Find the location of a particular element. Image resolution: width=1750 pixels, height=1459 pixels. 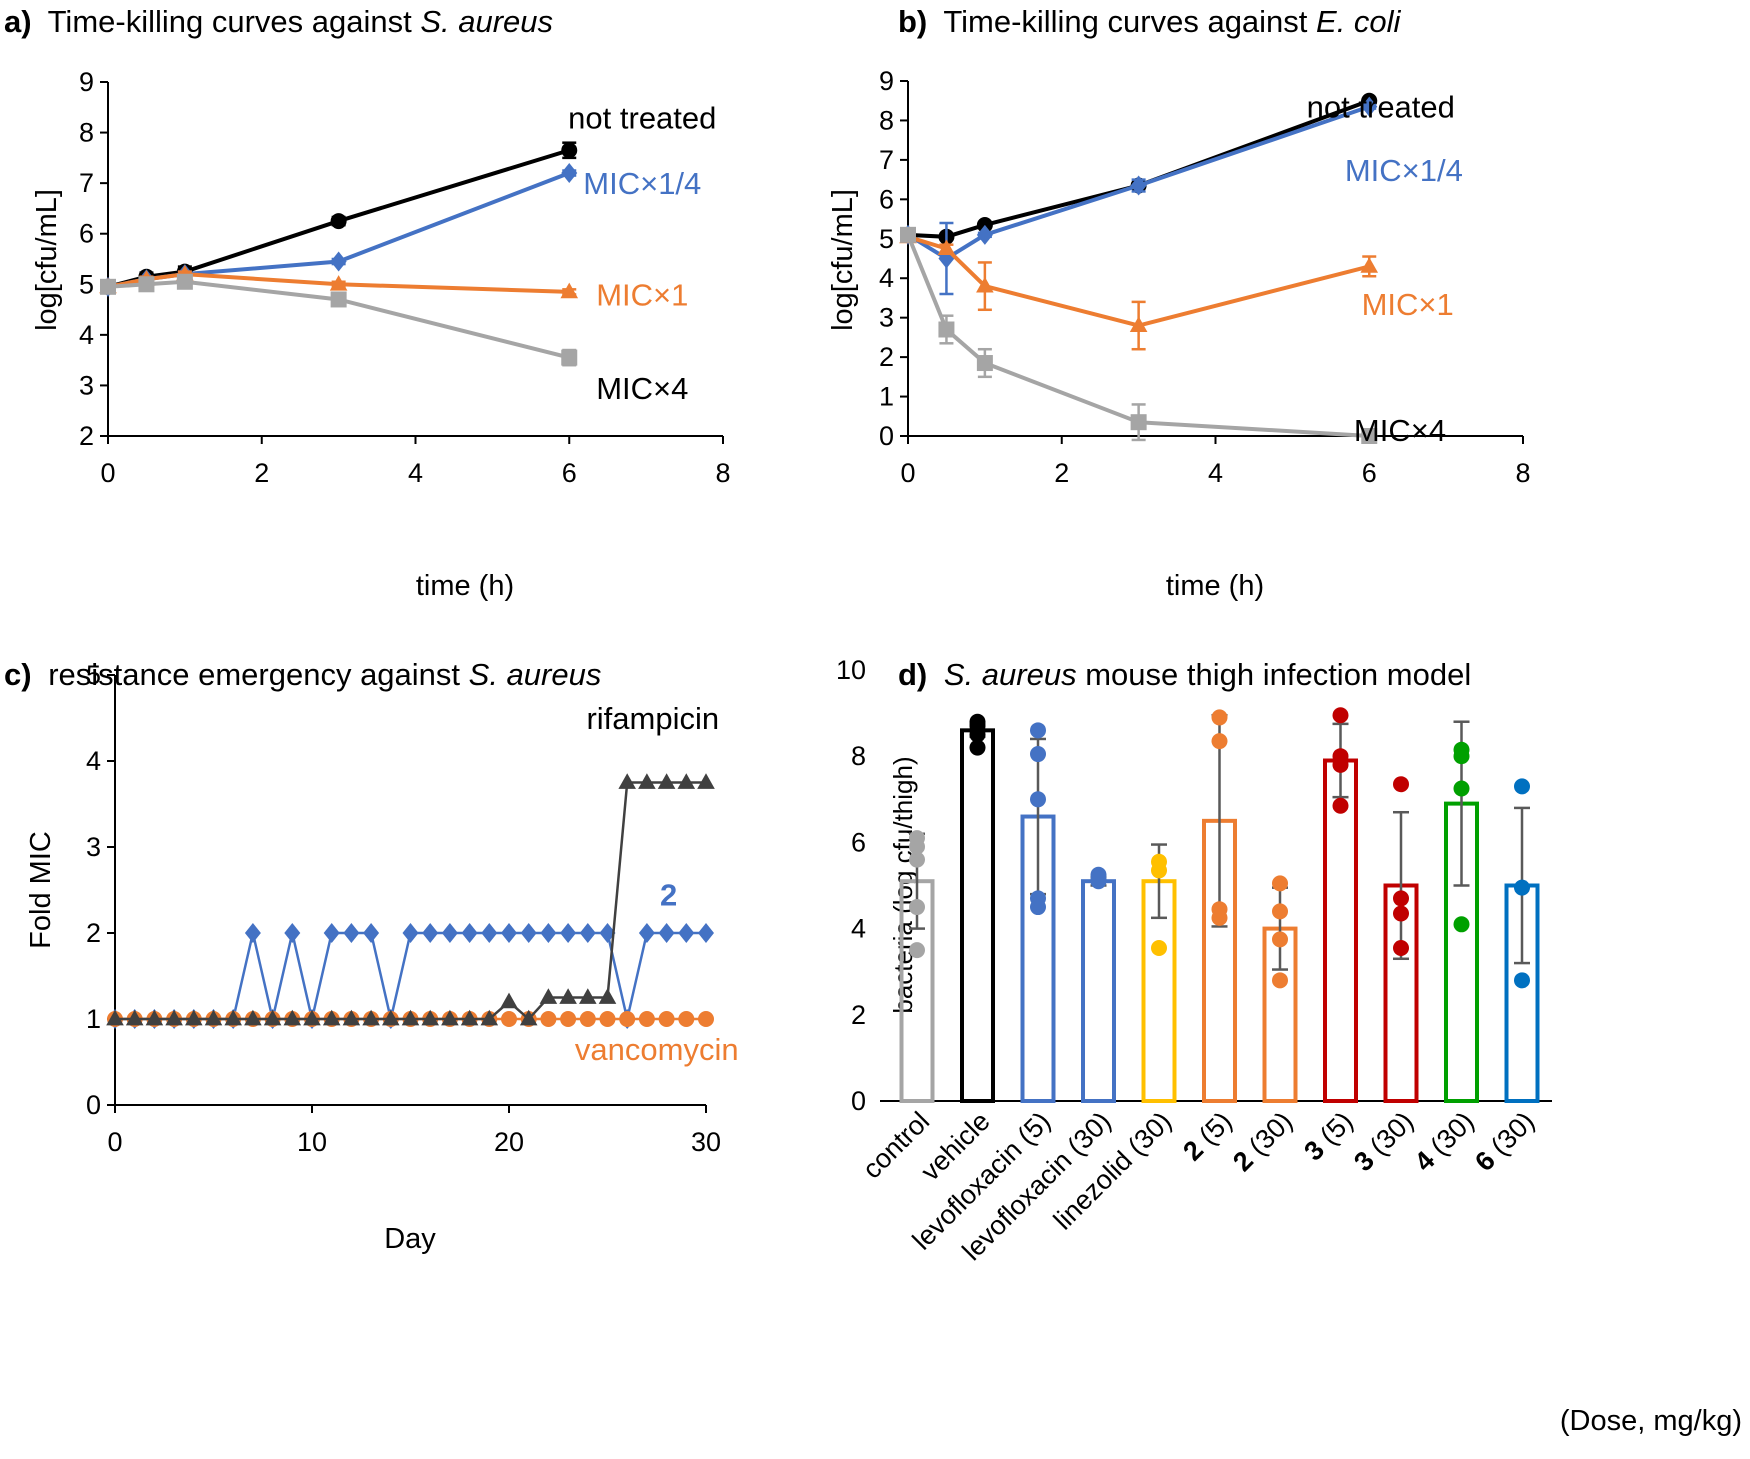

panel-c-plot: 0 1 2 3 4 5 0 10 20 30 rifampicin 2 vancomycin is located at coordinates (412, 908).